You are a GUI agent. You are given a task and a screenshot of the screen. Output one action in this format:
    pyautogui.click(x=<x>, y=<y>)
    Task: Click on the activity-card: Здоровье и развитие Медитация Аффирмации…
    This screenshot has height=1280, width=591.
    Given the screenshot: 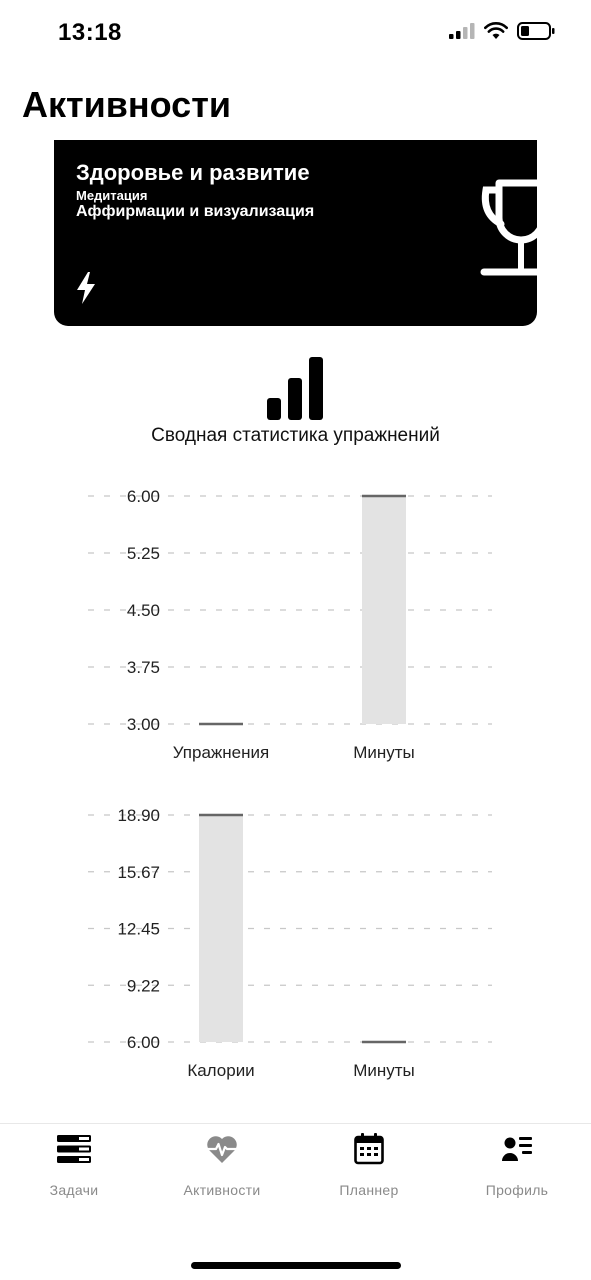 What is the action you would take?
    pyautogui.click(x=308, y=233)
    